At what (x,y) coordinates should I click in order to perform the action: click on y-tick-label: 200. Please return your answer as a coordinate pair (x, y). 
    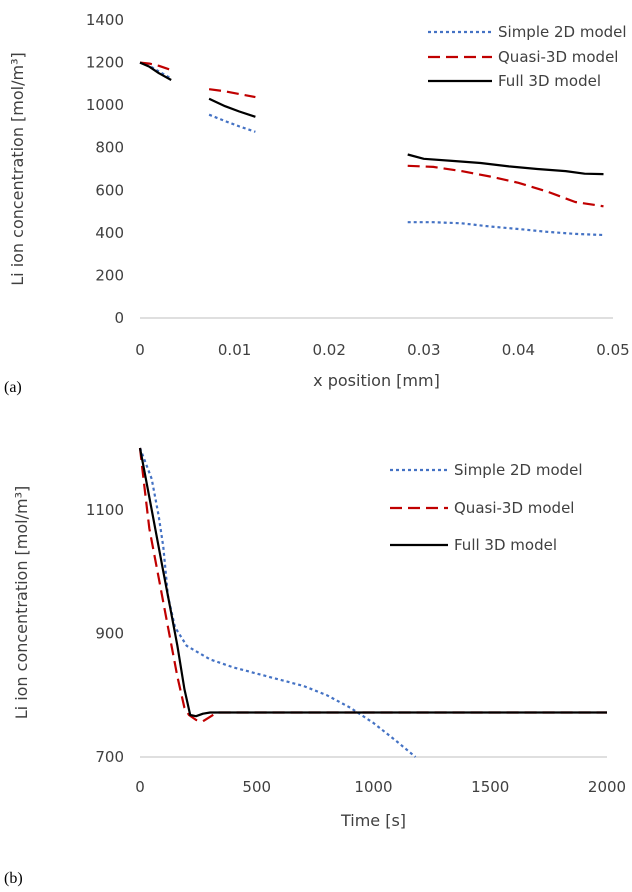
    Looking at the image, I should click on (109, 275).